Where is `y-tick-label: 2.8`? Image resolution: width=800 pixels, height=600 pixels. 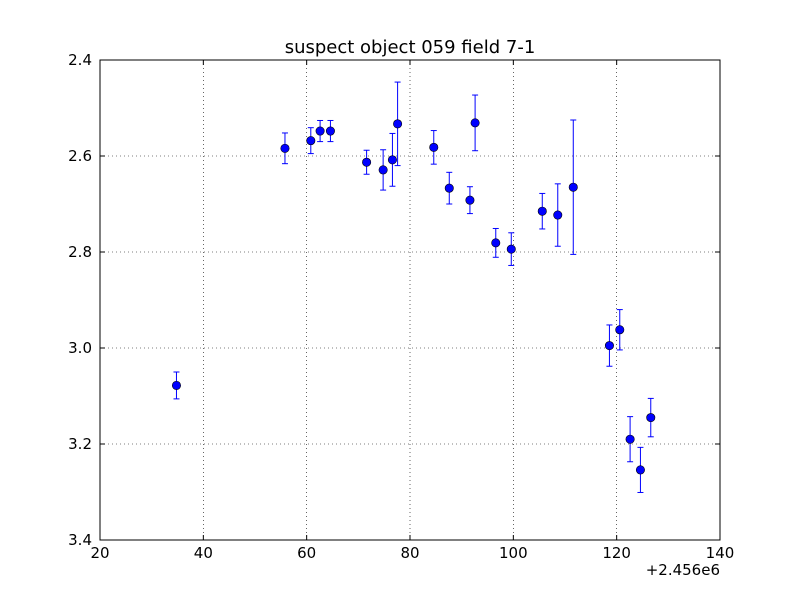
y-tick-label: 2.8 is located at coordinates (80, 252).